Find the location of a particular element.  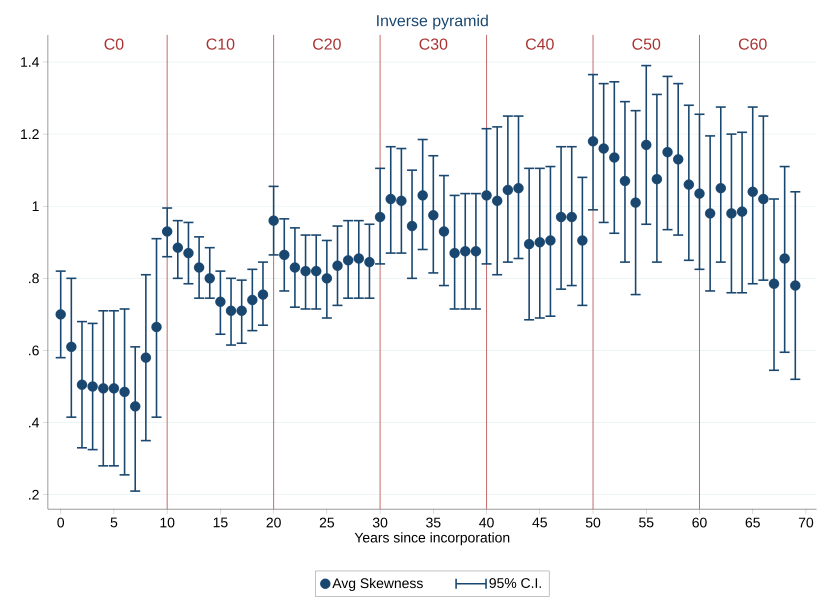

annotation: C50 is located at coordinates (646, 44).